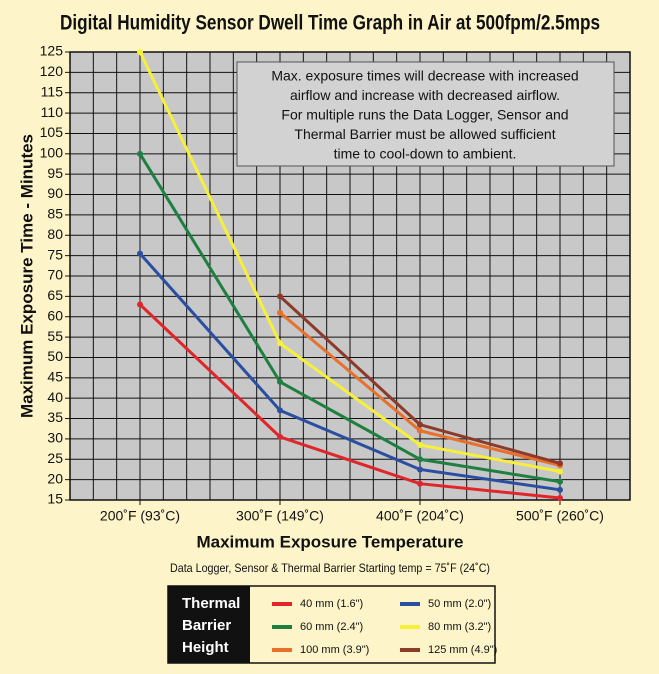 Image resolution: width=659 pixels, height=674 pixels. Describe the element at coordinates (55, 193) in the screenshot. I see `y-tick-label: 90` at that location.